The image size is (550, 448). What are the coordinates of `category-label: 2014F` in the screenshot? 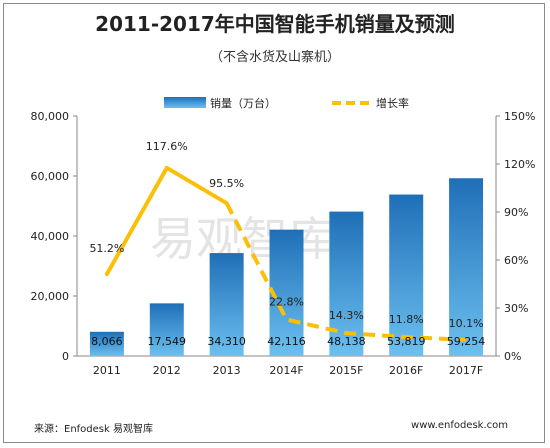 It's located at (286, 370).